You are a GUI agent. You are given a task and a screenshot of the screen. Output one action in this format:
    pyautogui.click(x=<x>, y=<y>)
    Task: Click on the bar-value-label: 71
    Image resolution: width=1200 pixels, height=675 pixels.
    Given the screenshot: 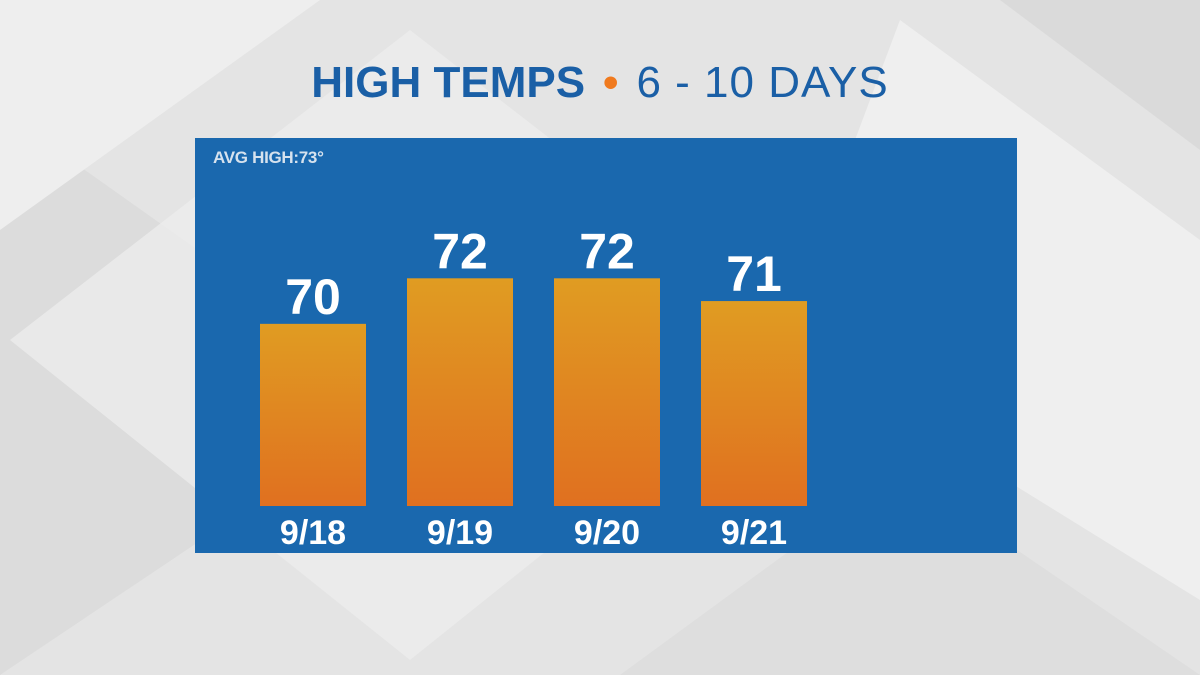 What is the action you would take?
    pyautogui.click(x=754, y=274)
    